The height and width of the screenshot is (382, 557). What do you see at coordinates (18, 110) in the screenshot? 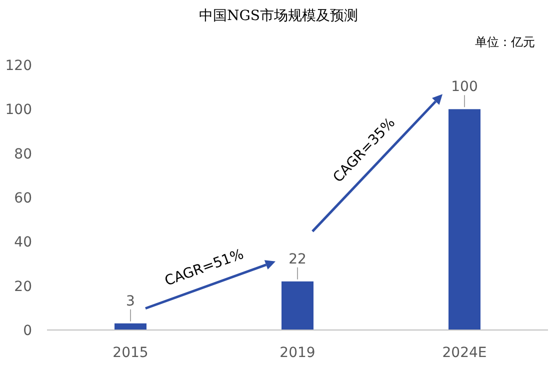
I see `y-tick-label: 100` at bounding box center [18, 110].